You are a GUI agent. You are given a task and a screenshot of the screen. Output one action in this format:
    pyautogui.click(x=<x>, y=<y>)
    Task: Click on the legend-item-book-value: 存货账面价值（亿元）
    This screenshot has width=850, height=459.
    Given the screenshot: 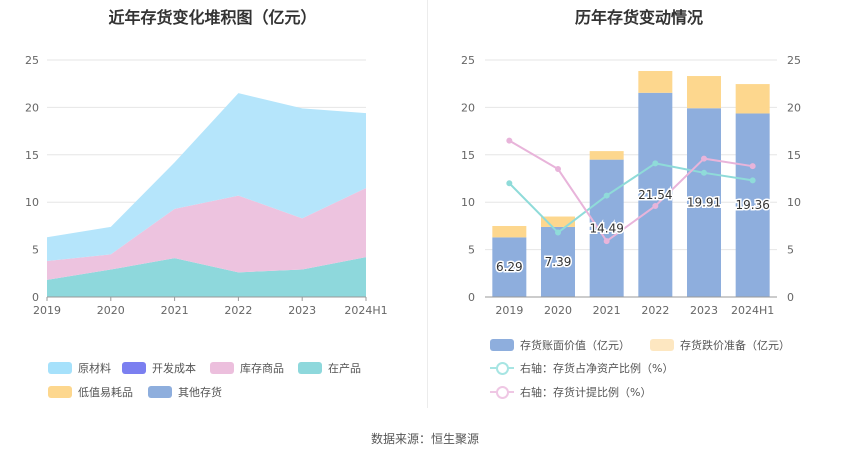 What is the action you would take?
    pyautogui.click(x=560, y=345)
    